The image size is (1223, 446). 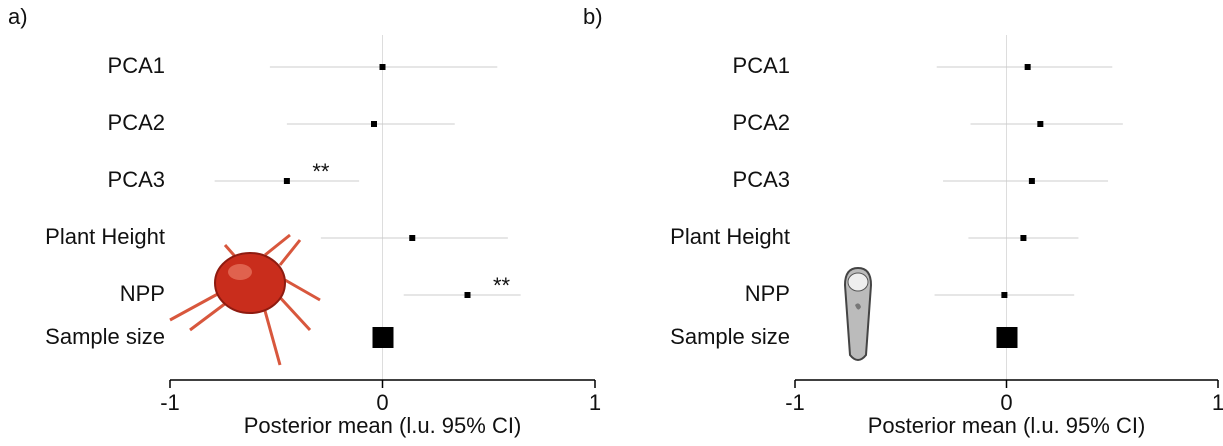 I want to click on panel-label: a), so click(x=18, y=16).